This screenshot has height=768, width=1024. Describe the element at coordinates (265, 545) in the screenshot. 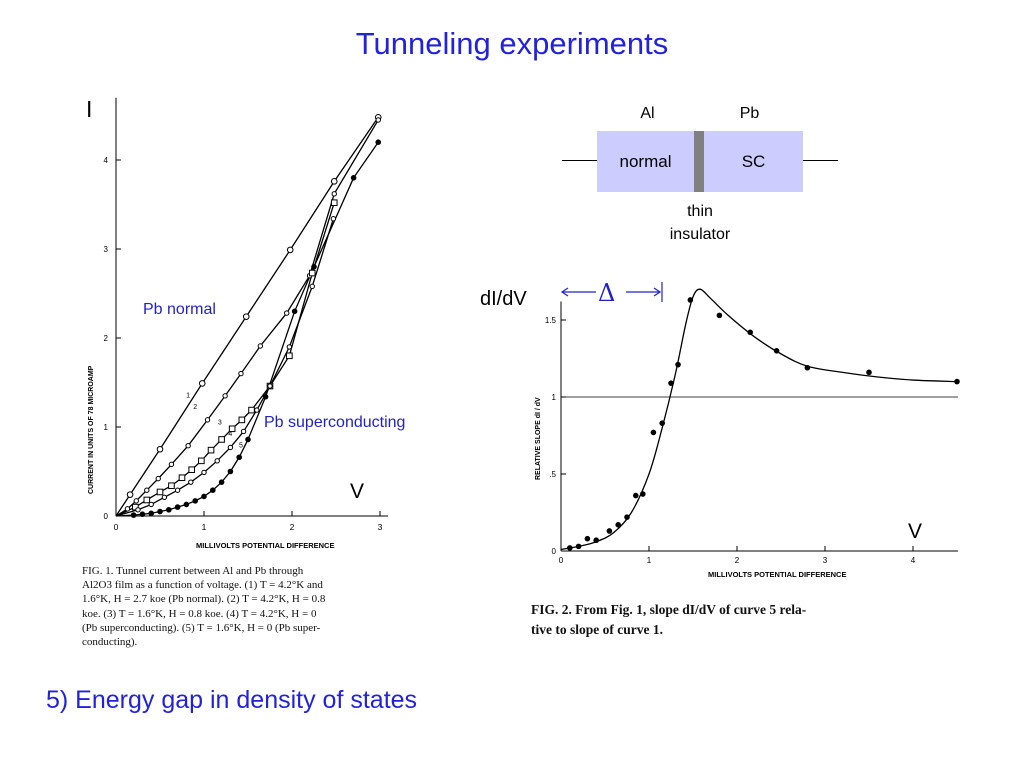

I see `figure1-xlabel: MILLIVOLTS POTENTIAL DIFFERENCE` at that location.